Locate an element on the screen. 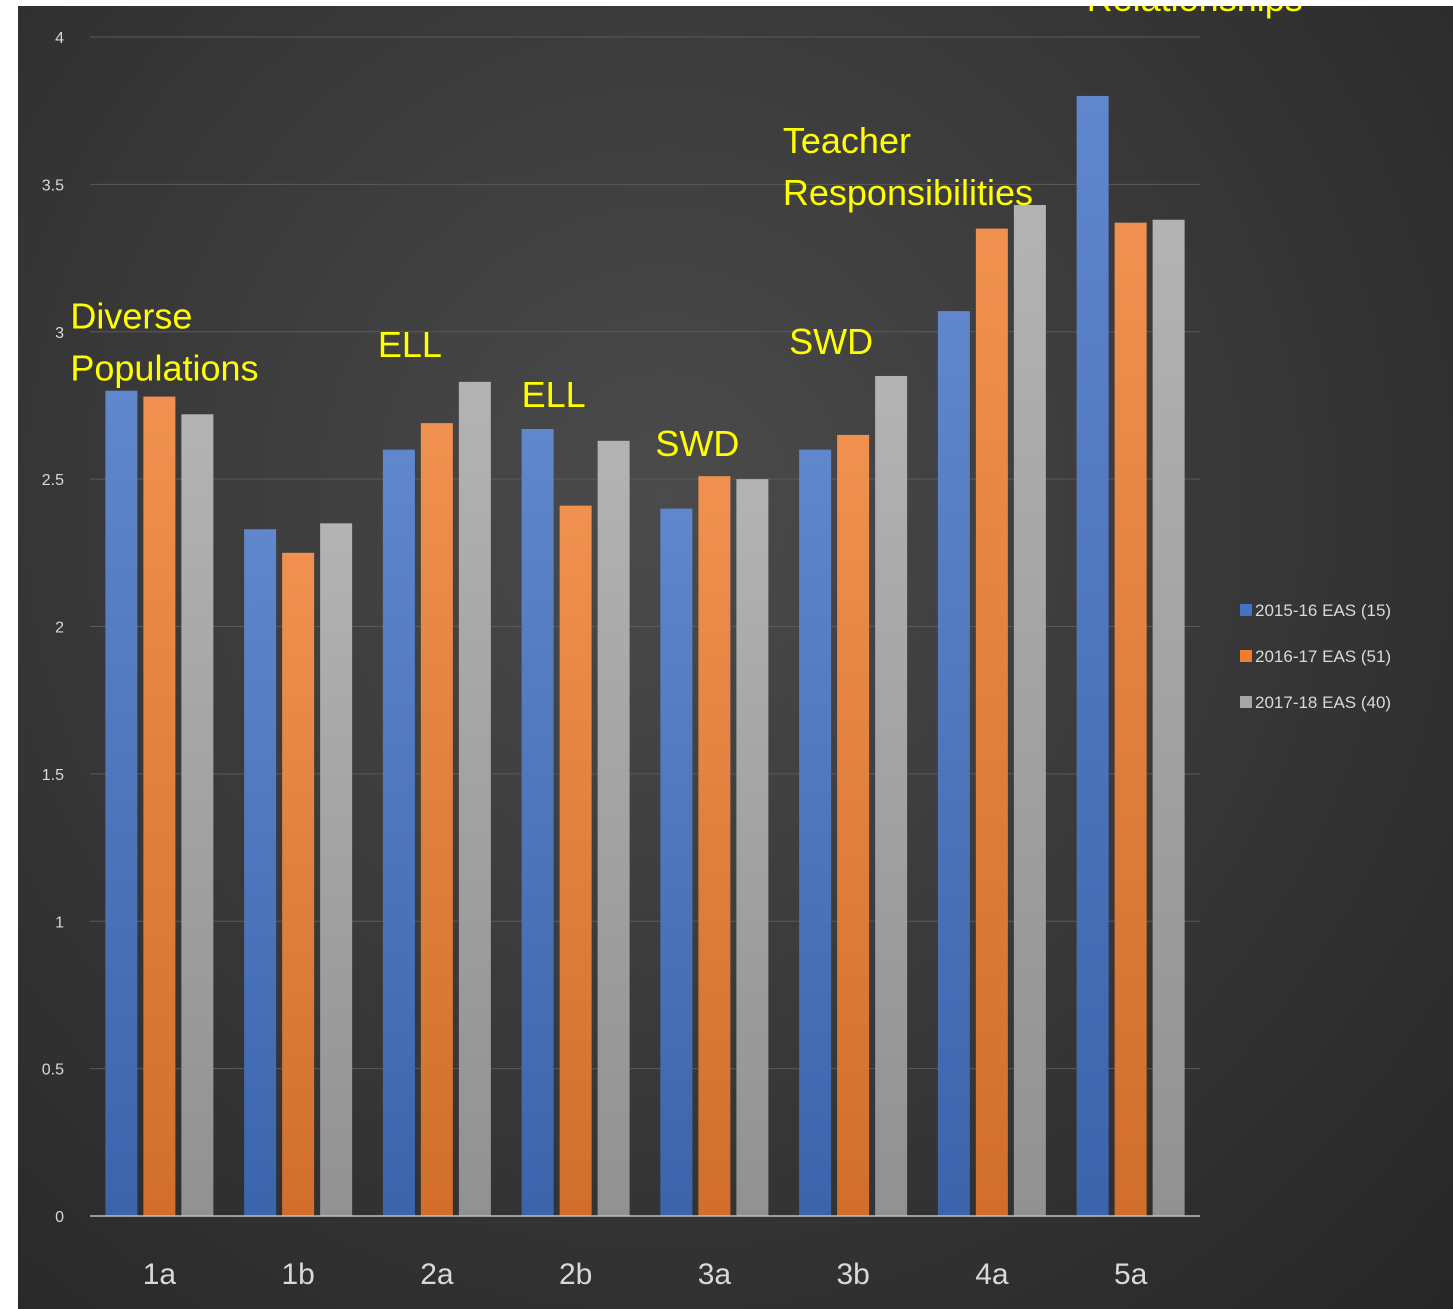  x-category-label: 3b is located at coordinates (852, 1274).